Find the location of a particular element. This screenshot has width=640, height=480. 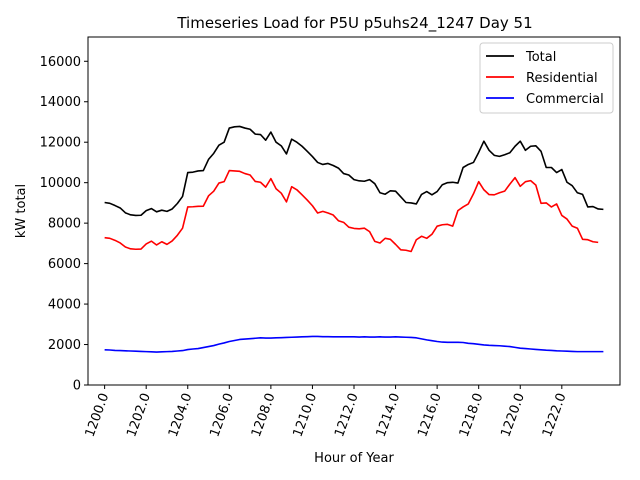

legend-label-residential: Residential is located at coordinates (562, 78).